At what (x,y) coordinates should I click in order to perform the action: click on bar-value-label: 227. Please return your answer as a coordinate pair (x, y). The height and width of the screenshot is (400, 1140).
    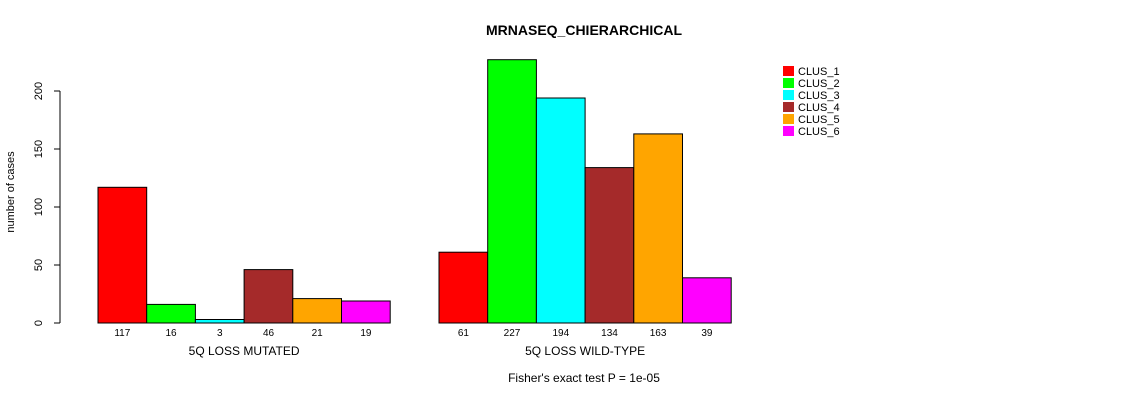
    Looking at the image, I should click on (512, 333).